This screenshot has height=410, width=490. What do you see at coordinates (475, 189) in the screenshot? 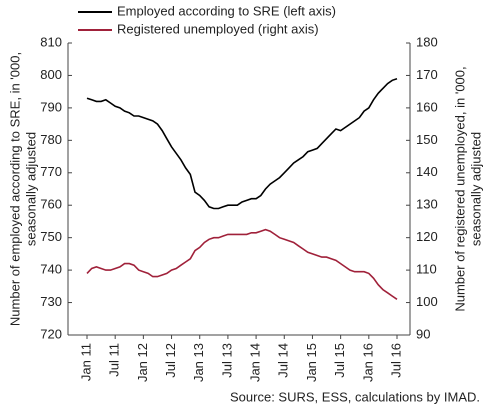
I see `y2-axis-label: seasonally adjusted` at bounding box center [475, 189].